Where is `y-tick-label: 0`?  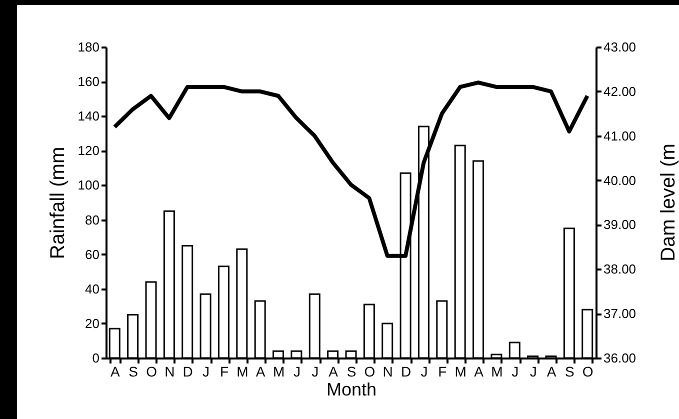 y-tick-label: 0 is located at coordinates (96, 358).